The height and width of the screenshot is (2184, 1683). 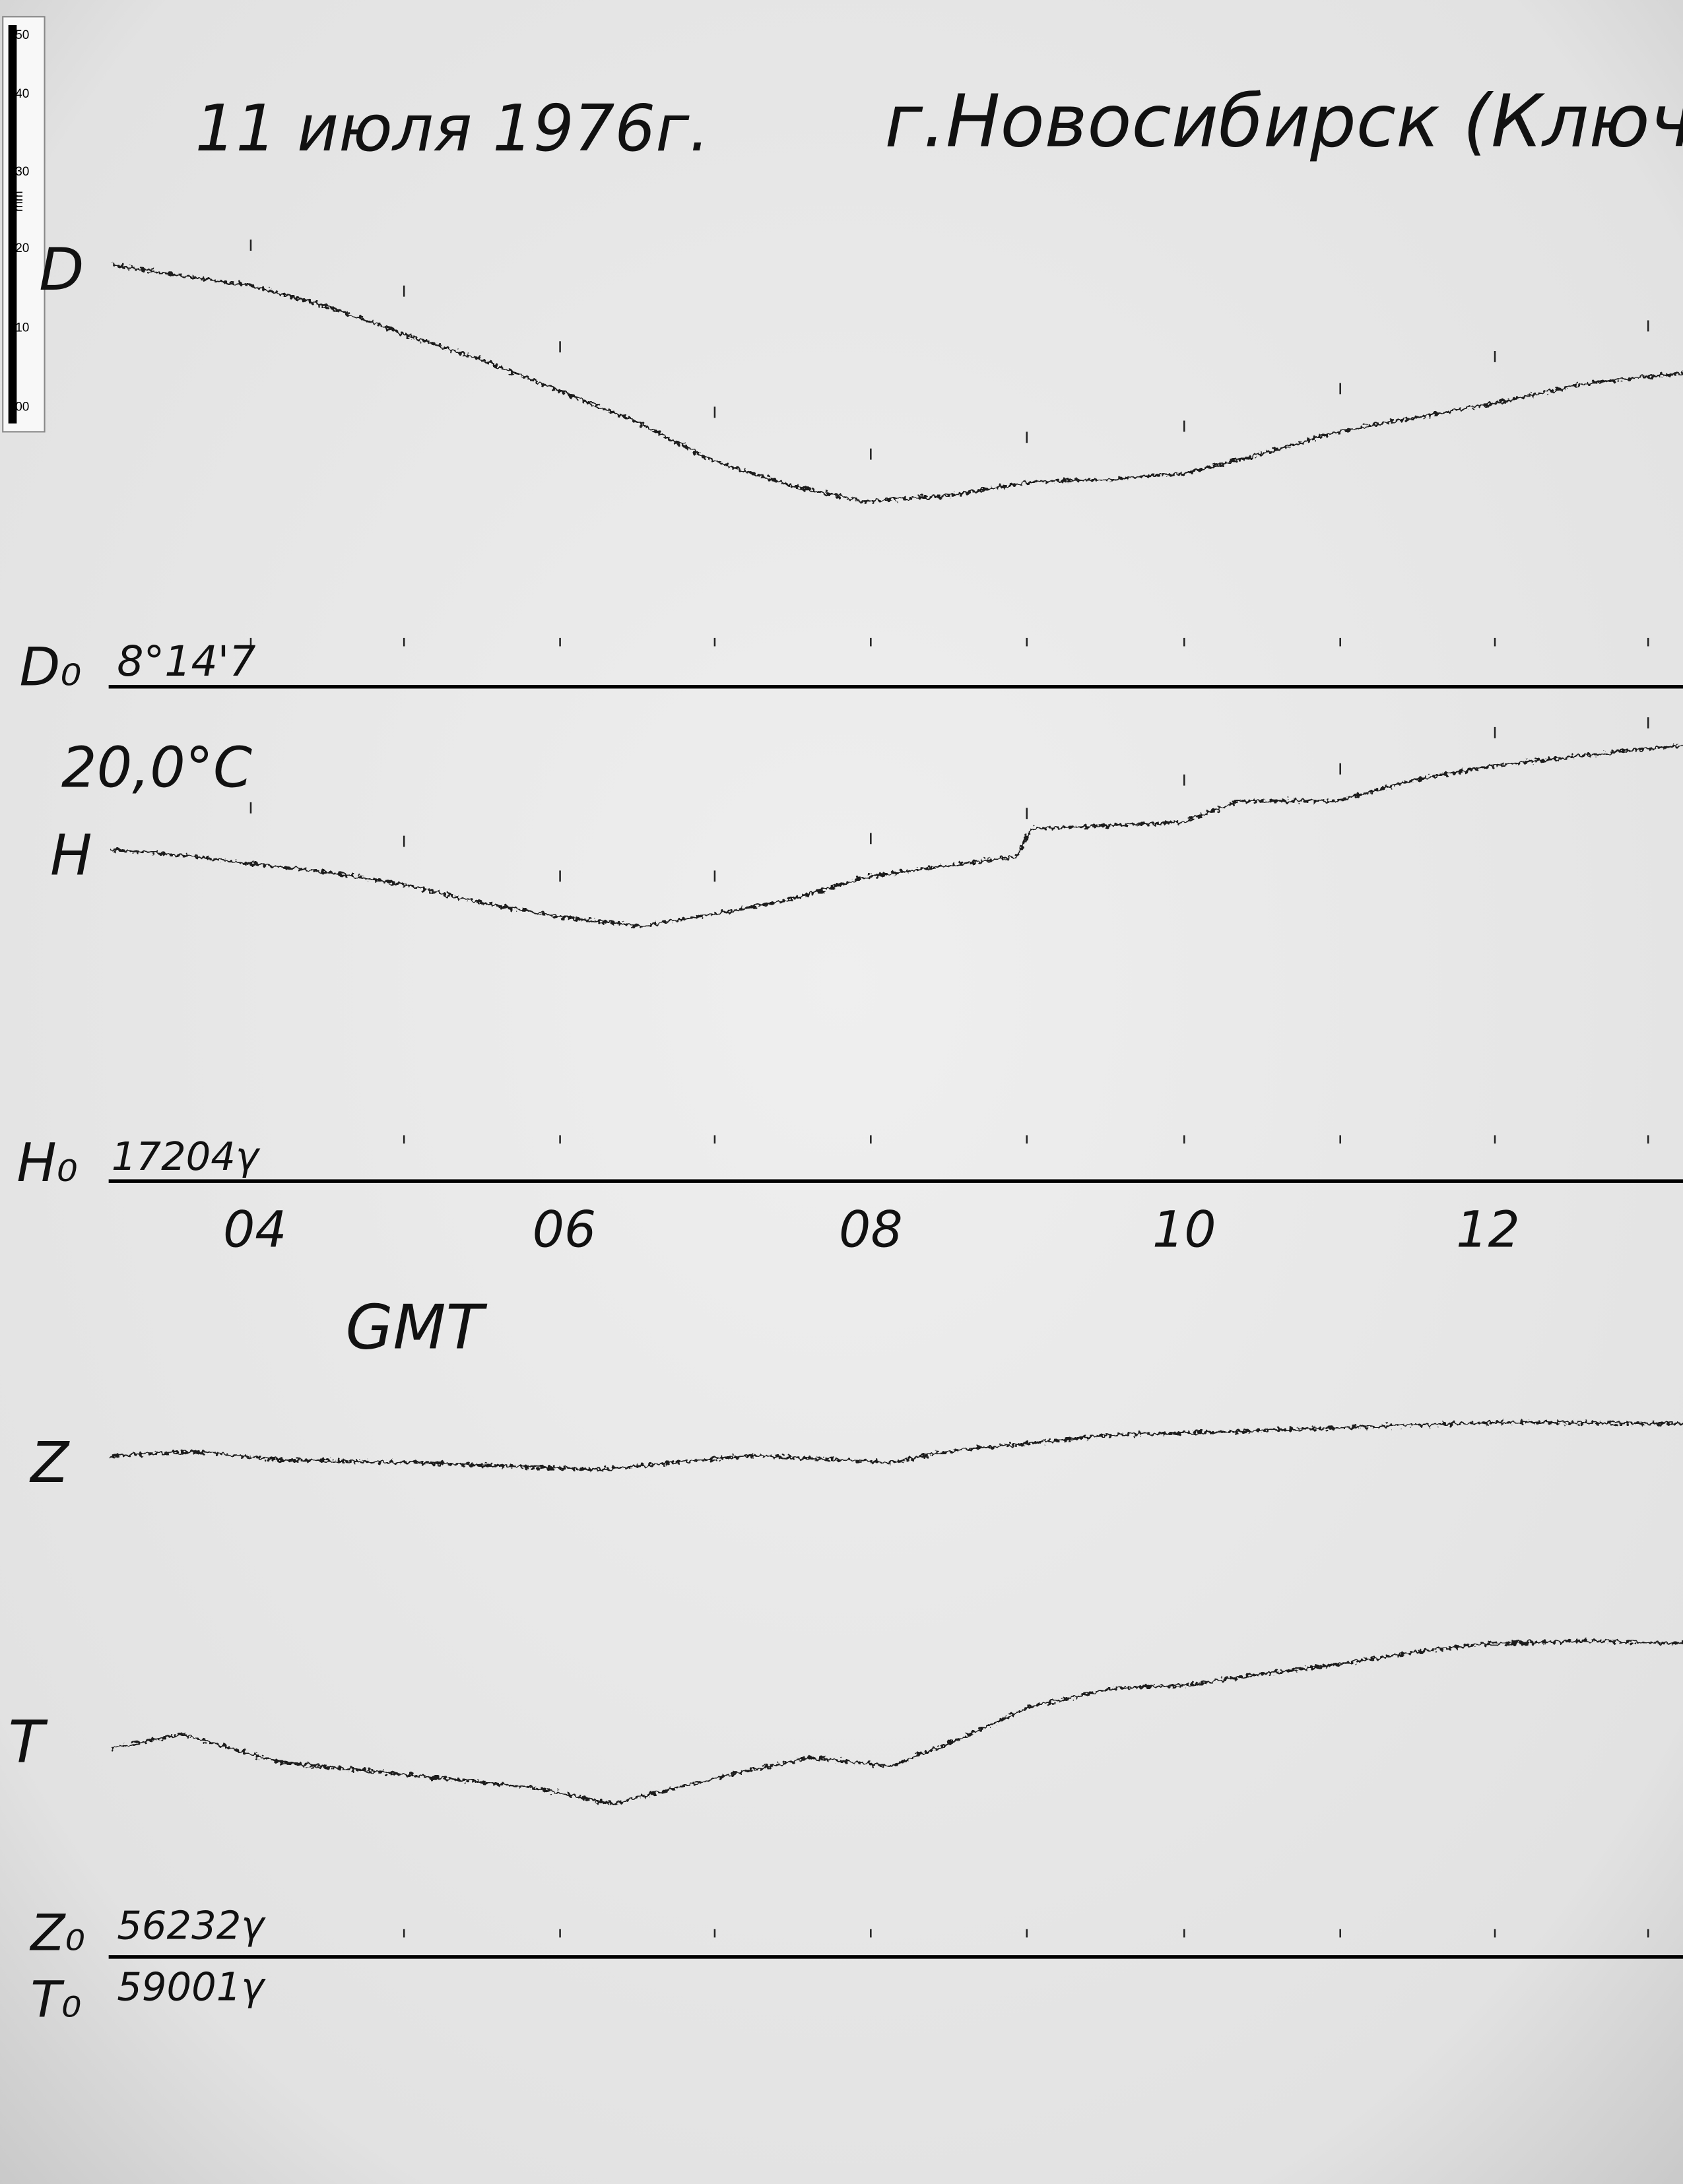 What do you see at coordinates (56, 1999) in the screenshot?
I see `t-base-label: T₀` at bounding box center [56, 1999].